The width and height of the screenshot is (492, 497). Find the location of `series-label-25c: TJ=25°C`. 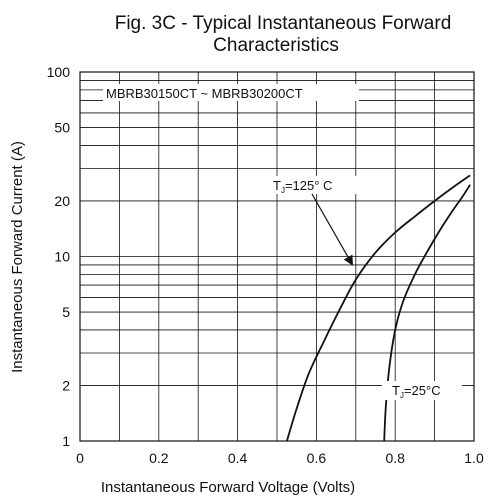

series-label-25c: TJ=25°C is located at coordinates (416, 391).